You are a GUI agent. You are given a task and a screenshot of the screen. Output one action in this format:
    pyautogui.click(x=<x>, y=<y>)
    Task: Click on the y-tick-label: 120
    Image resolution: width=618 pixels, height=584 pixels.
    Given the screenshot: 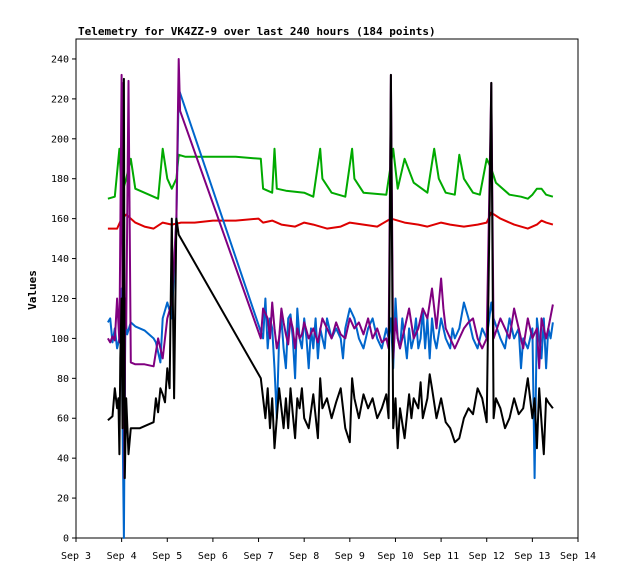 What is the action you would take?
    pyautogui.click(x=60, y=299)
    